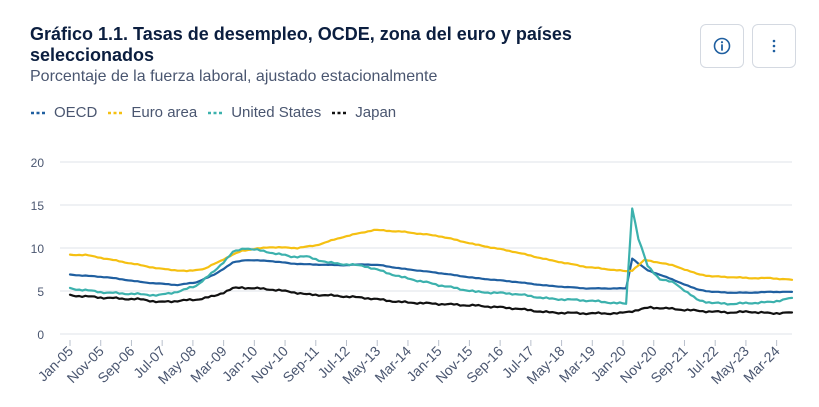 This screenshot has width=819, height=407. Describe the element at coordinates (40, 335) in the screenshot. I see `y-tick-label: 0` at that location.